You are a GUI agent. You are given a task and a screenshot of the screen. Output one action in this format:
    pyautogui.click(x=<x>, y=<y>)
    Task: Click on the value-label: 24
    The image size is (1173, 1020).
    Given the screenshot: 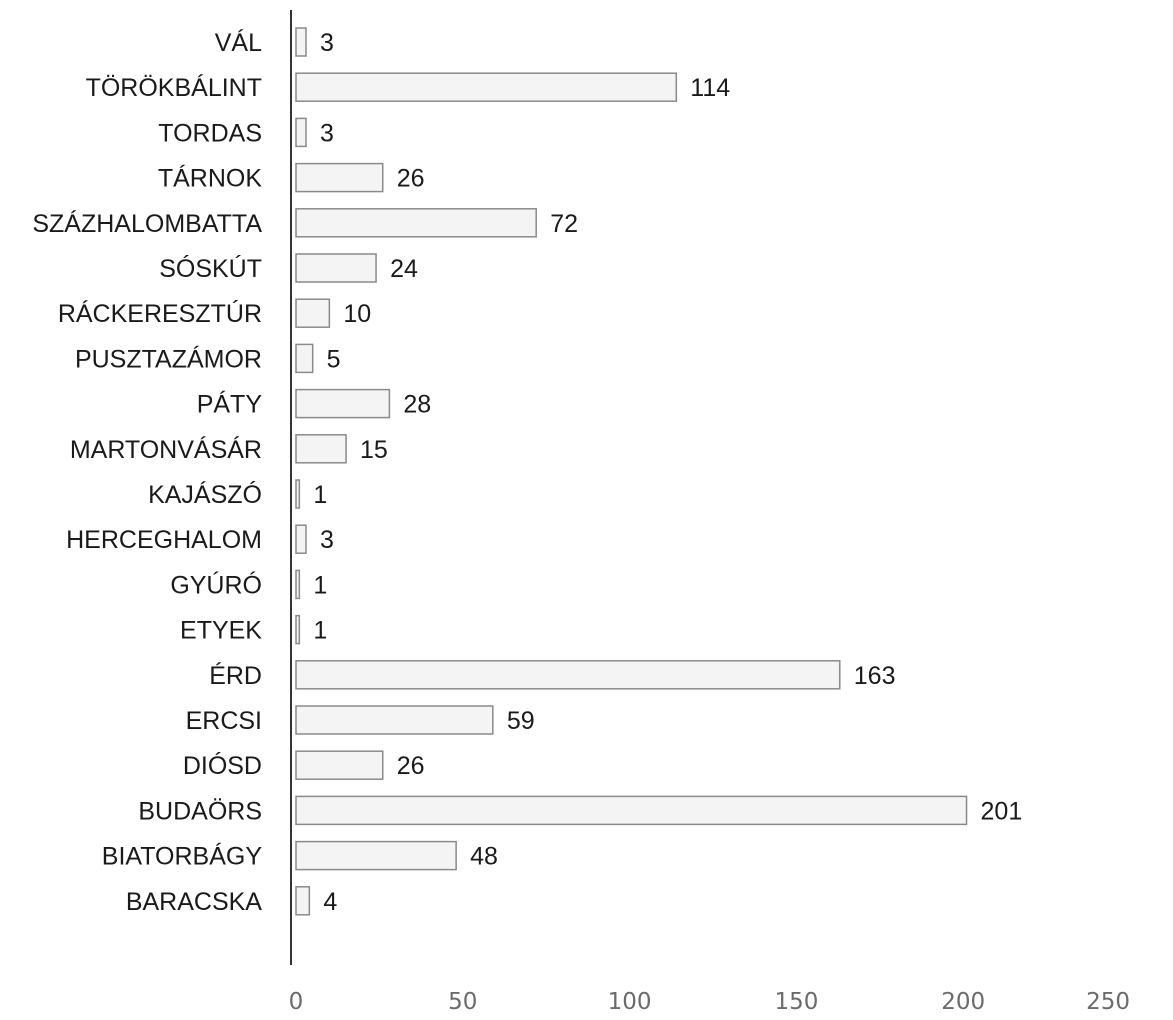 What is the action you would take?
    pyautogui.click(x=404, y=269)
    